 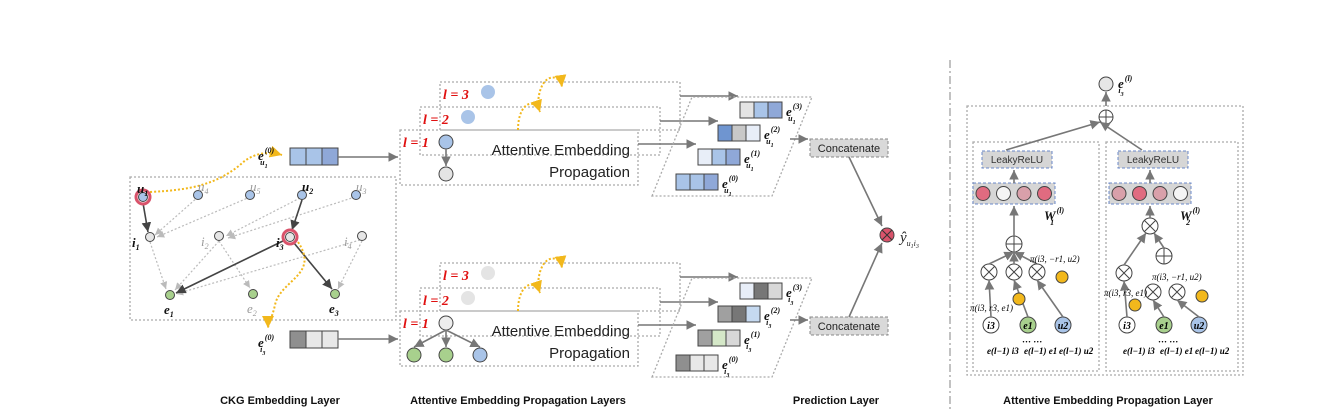 What do you see at coordinates (991, 326) in the screenshot?
I see `node-label: i3` at bounding box center [991, 326].